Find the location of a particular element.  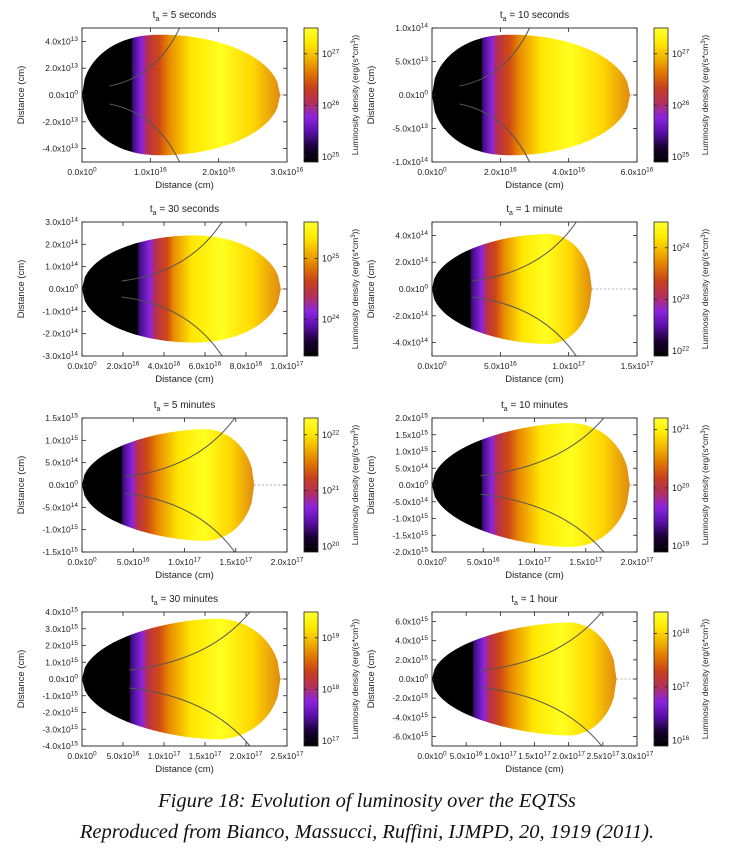

y-tick-label: -2.0x10¹⁵ is located at coordinates (410, 552).